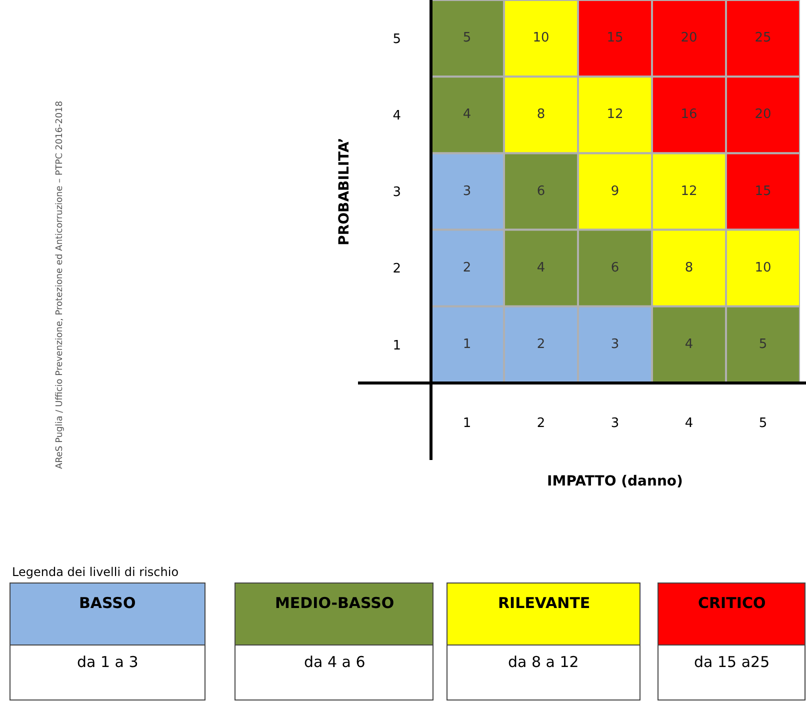  Describe the element at coordinates (732, 603) in the screenshot. I see `category-label: CRITICO` at that location.